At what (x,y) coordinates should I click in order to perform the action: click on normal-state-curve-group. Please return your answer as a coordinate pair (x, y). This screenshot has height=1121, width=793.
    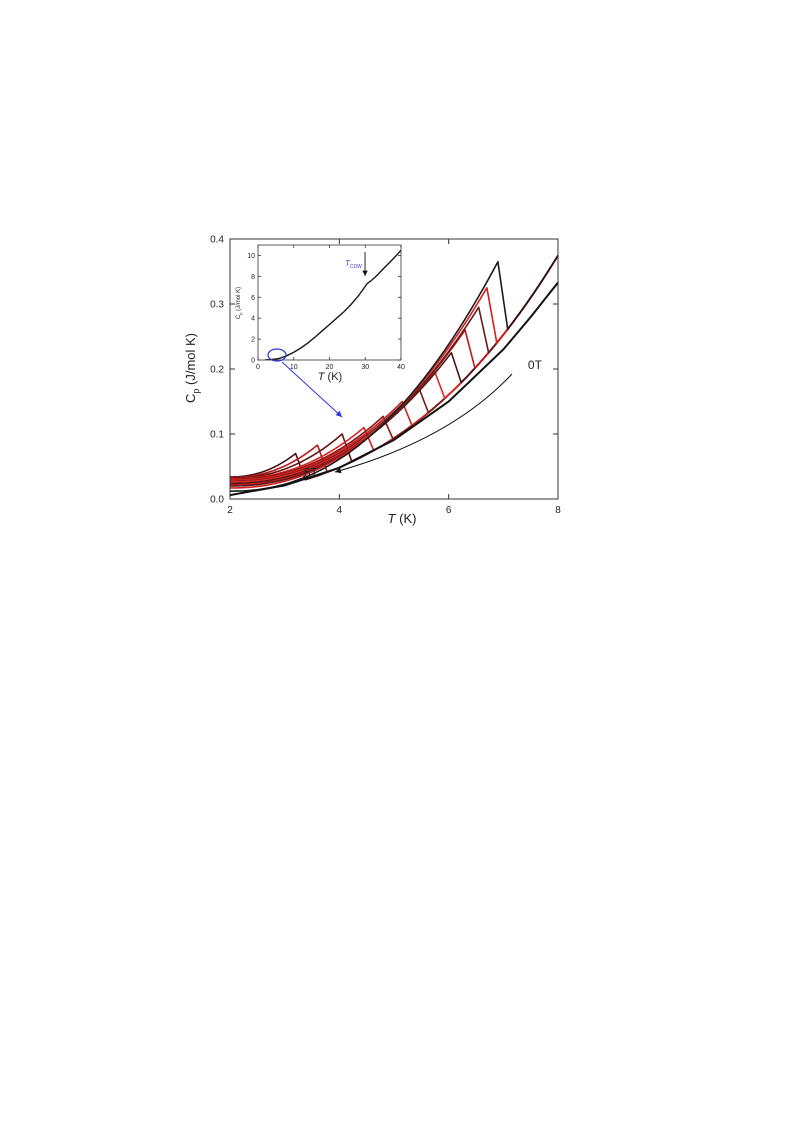
    Looking at the image, I should click on (394, 389).